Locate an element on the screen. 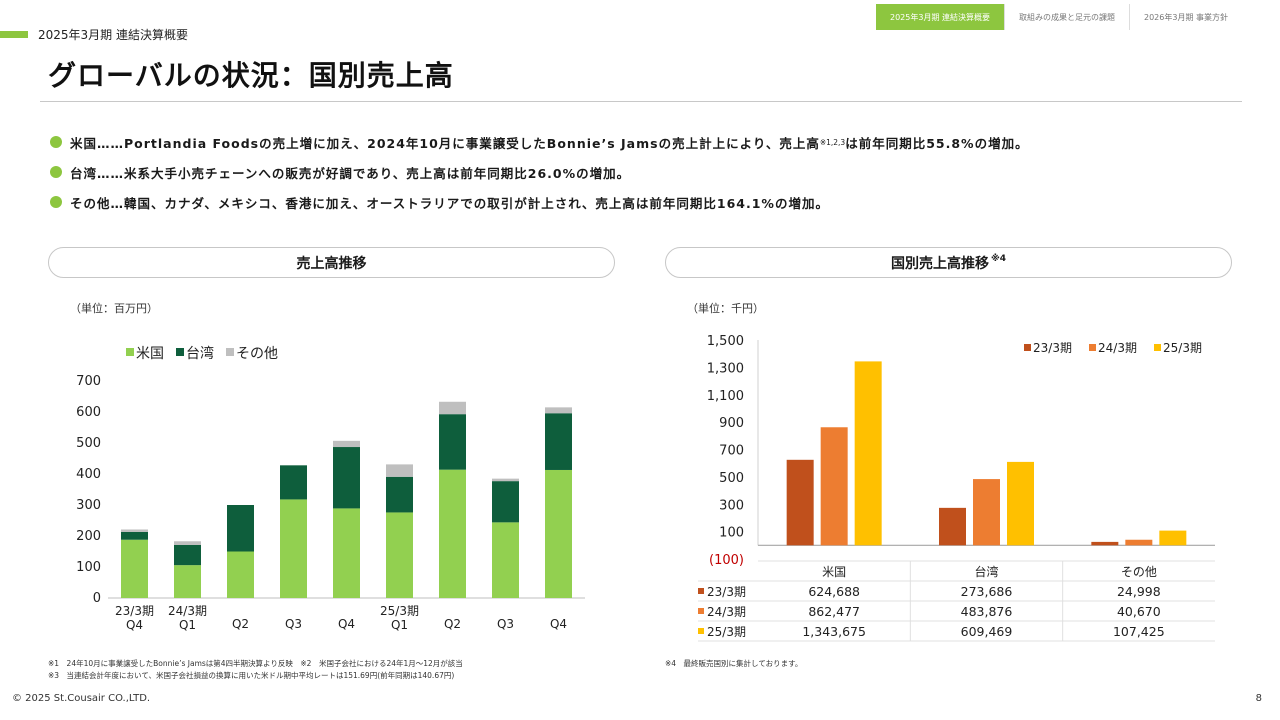  title-divider is located at coordinates (641, 101).